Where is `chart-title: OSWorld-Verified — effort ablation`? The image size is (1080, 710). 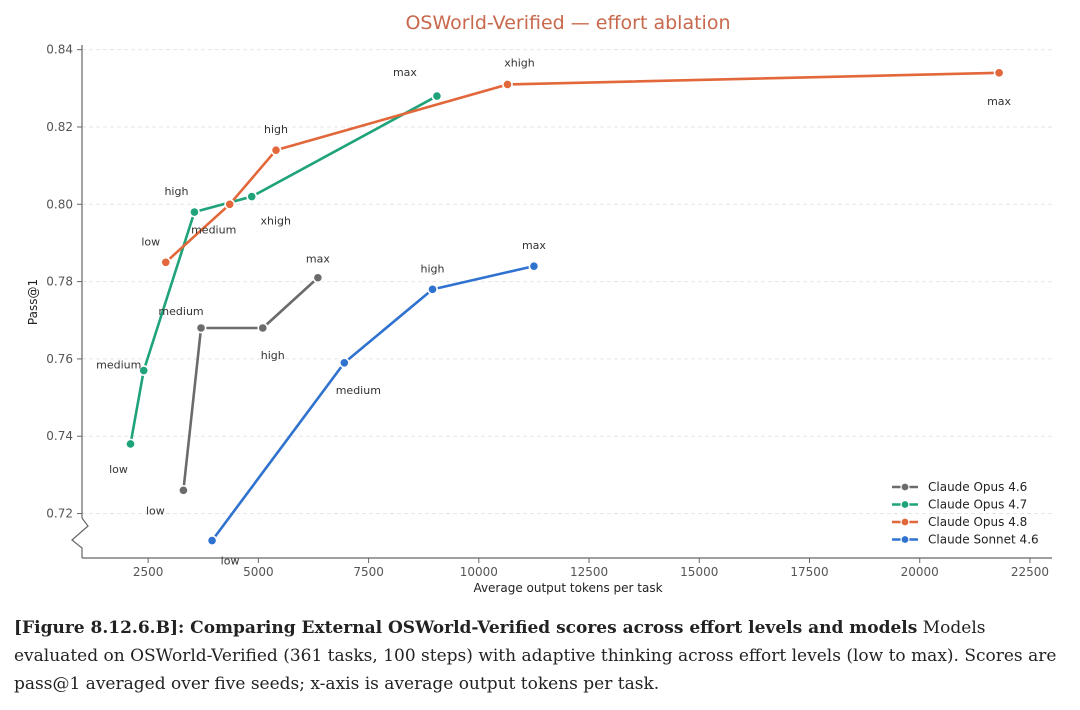
chart-title: OSWorld-Verified — effort ablation is located at coordinates (567, 23).